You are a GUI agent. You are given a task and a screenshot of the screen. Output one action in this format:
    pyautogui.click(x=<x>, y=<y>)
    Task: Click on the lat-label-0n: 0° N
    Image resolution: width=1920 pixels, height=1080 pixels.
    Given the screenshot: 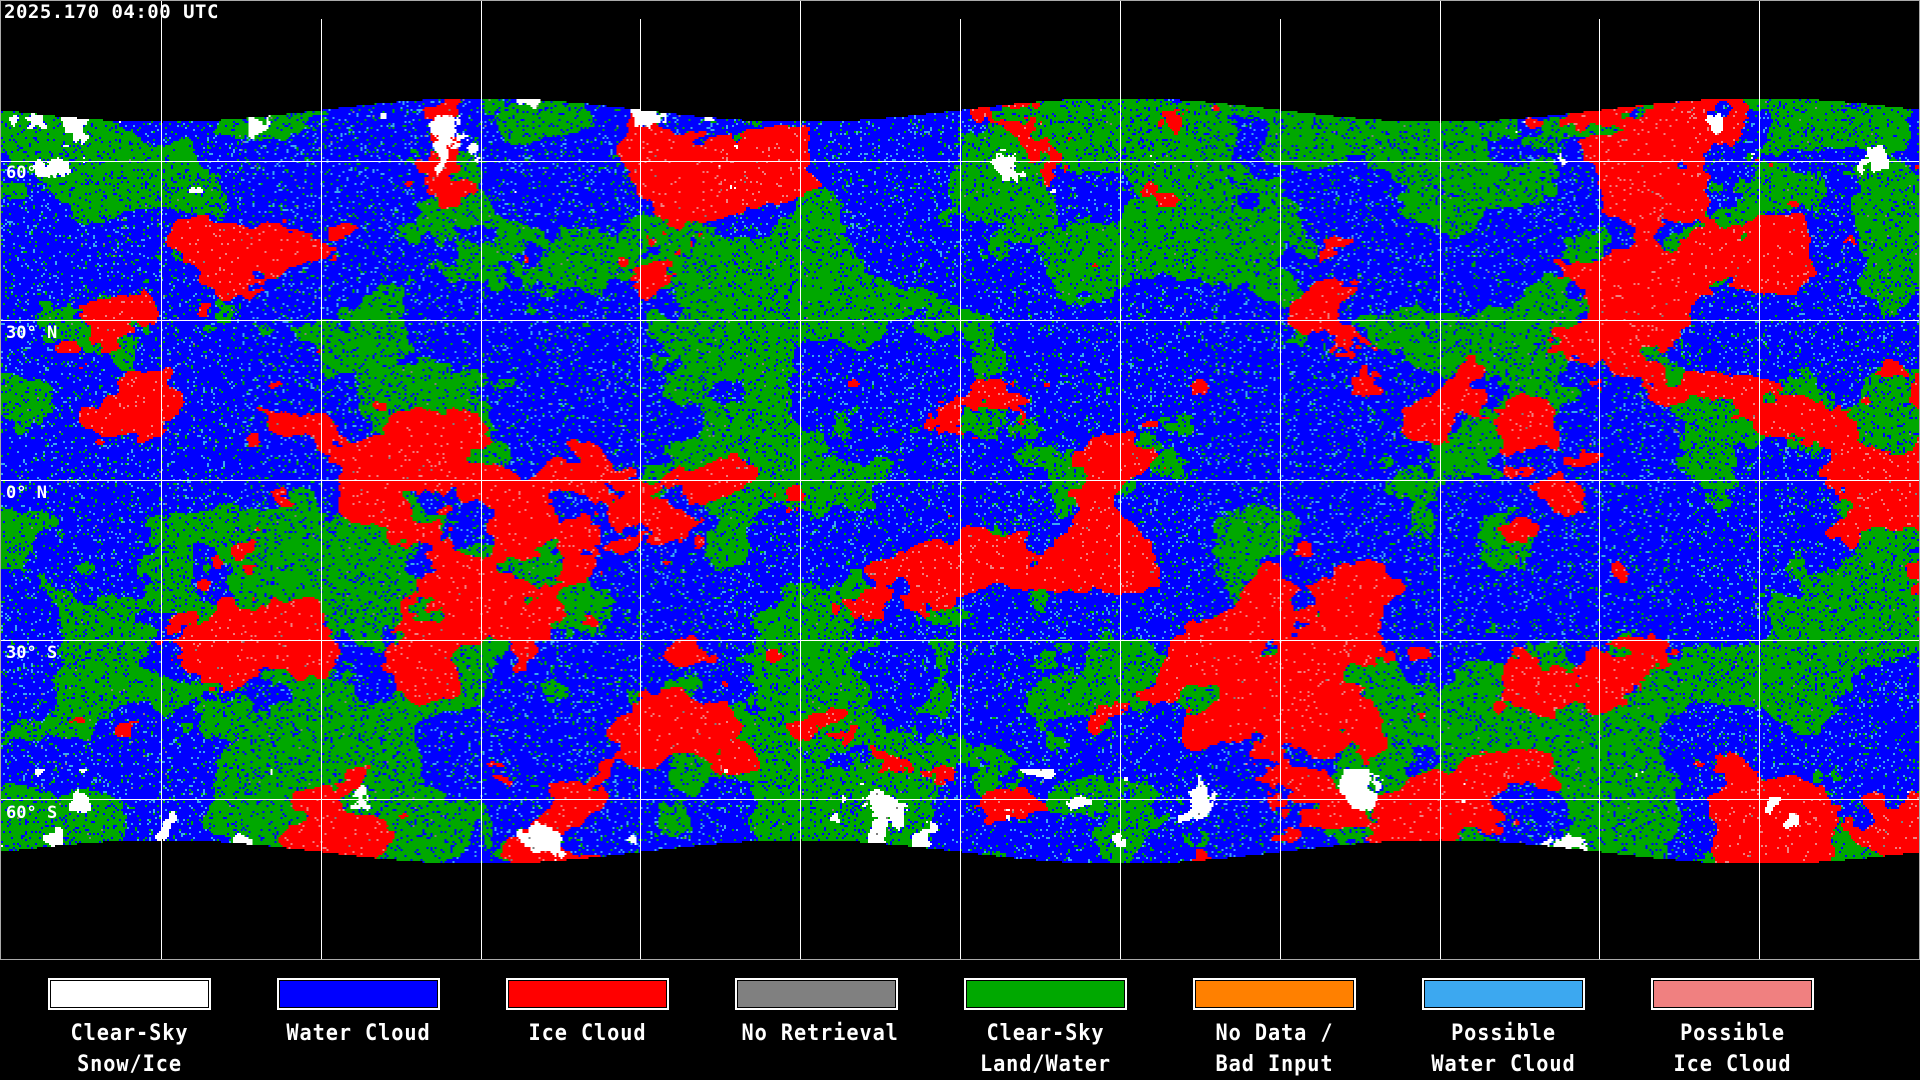 What is the action you would take?
    pyautogui.click(x=26, y=493)
    